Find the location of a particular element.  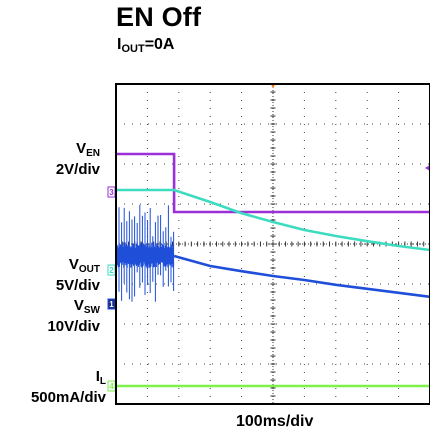

vsw-label: VSW 10V/div is located at coordinates (73, 316).